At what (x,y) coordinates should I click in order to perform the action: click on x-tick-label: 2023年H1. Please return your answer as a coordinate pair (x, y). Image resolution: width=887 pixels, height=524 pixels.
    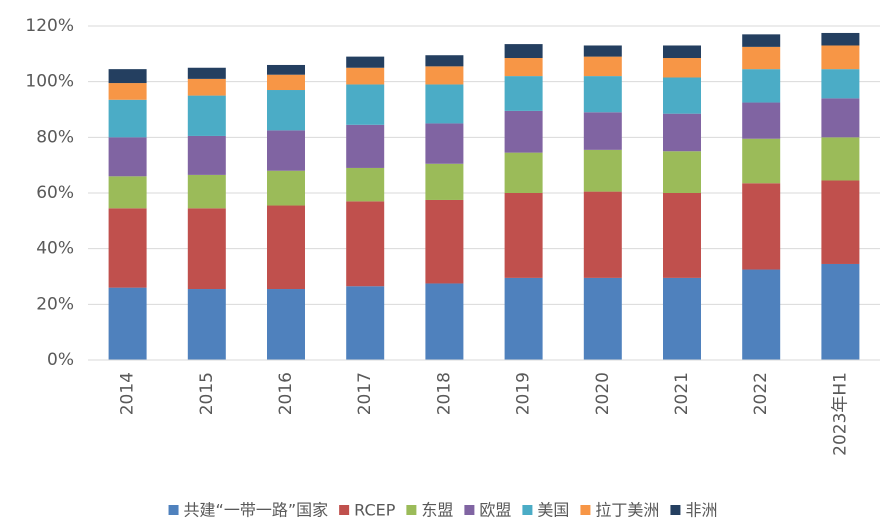
    Looking at the image, I should click on (840, 414).